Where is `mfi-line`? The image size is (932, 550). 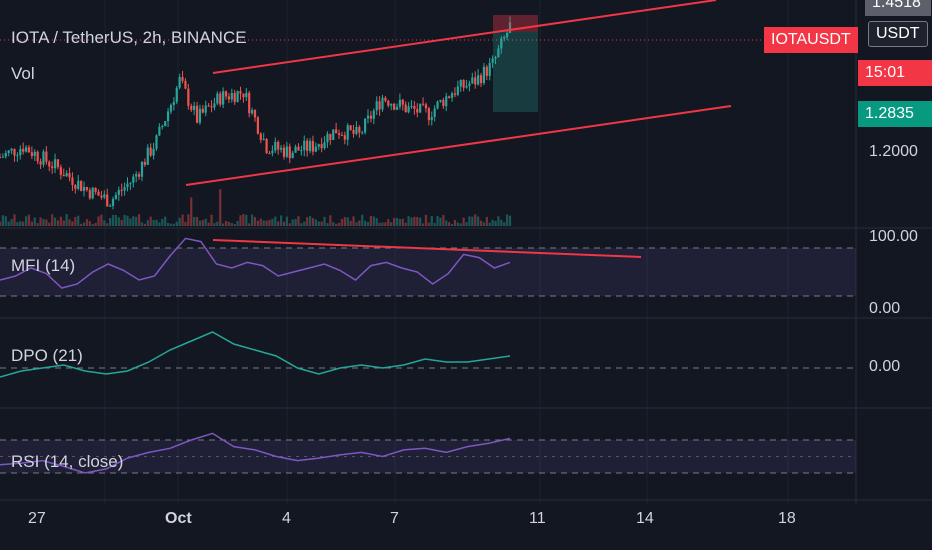
mfi-line is located at coordinates (255, 263).